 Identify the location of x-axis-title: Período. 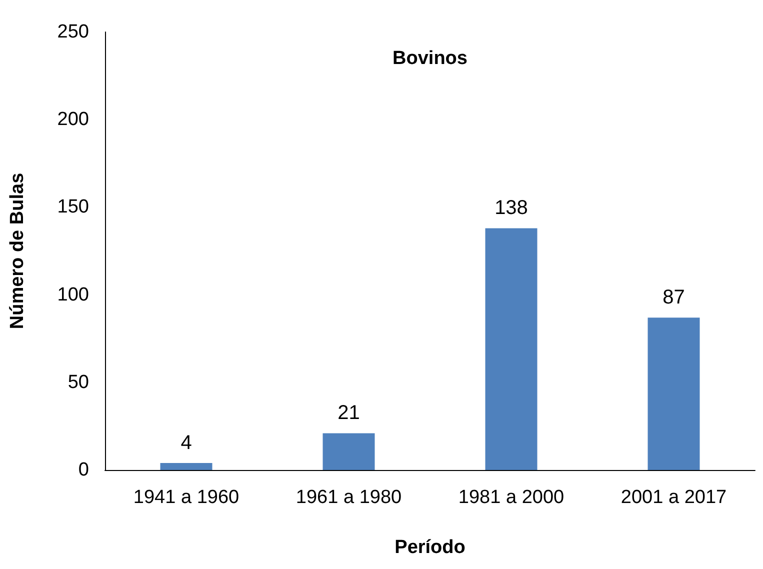
(430, 547).